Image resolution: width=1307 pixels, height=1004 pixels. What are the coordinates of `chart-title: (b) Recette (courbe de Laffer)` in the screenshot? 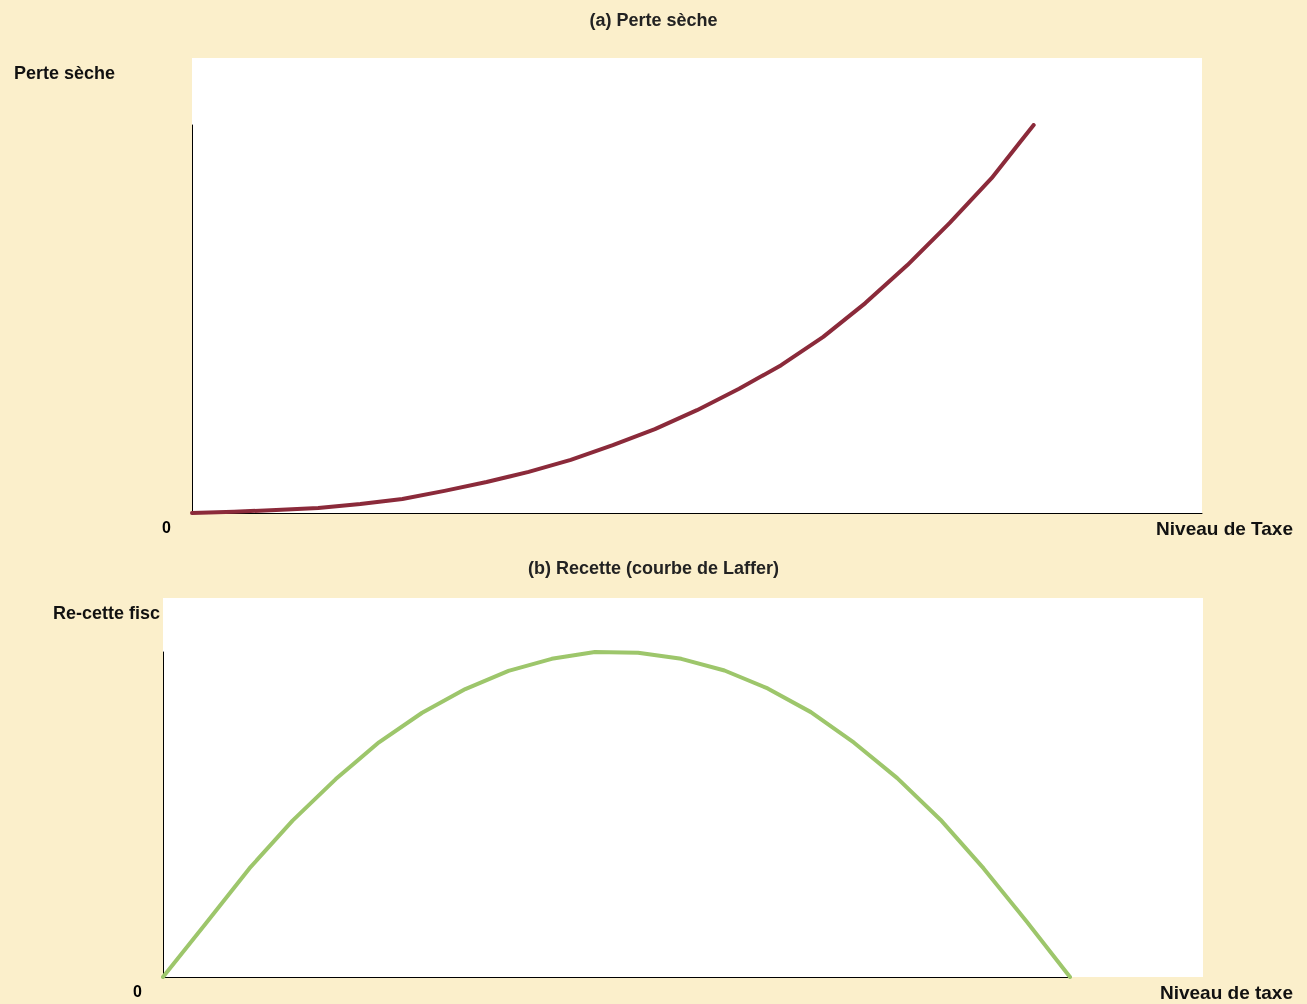 It's located at (653, 568).